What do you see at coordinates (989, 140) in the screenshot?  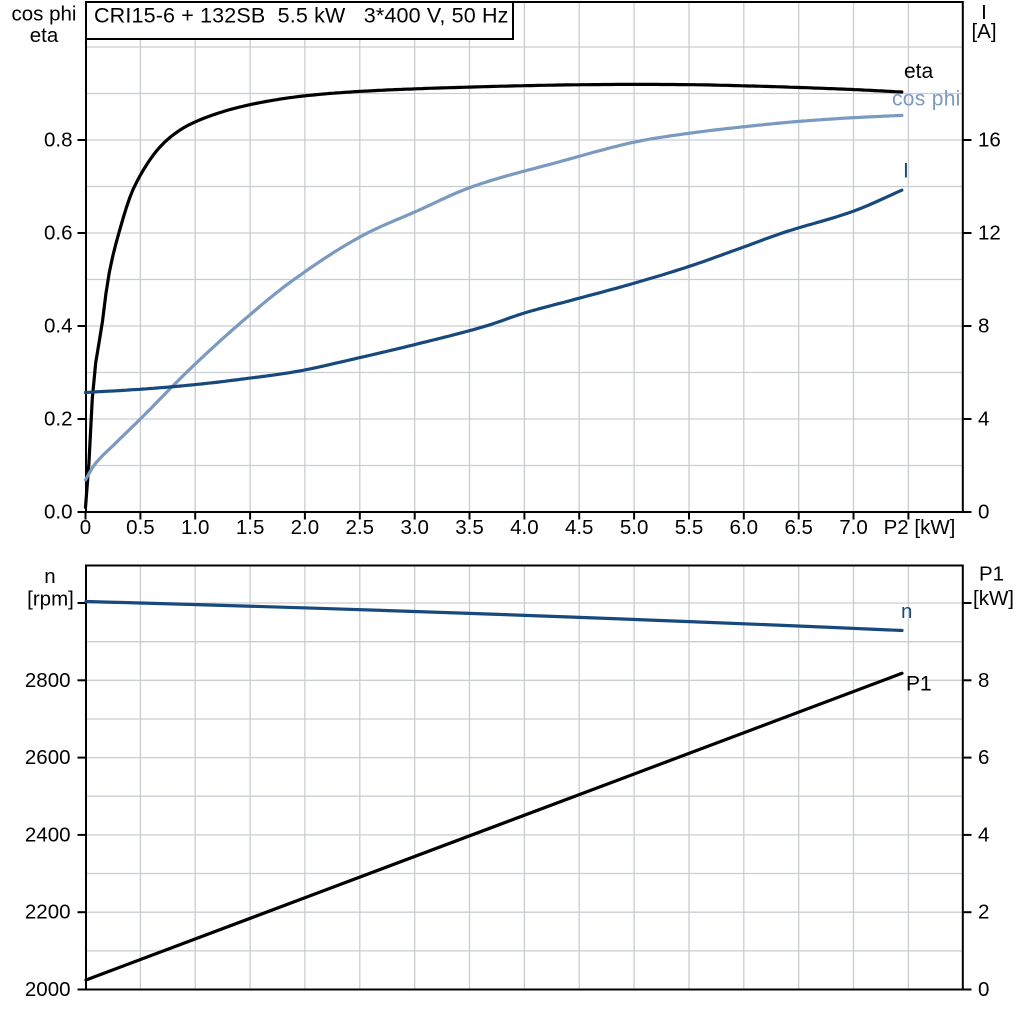 I see `svg-text: 16` at bounding box center [989, 140].